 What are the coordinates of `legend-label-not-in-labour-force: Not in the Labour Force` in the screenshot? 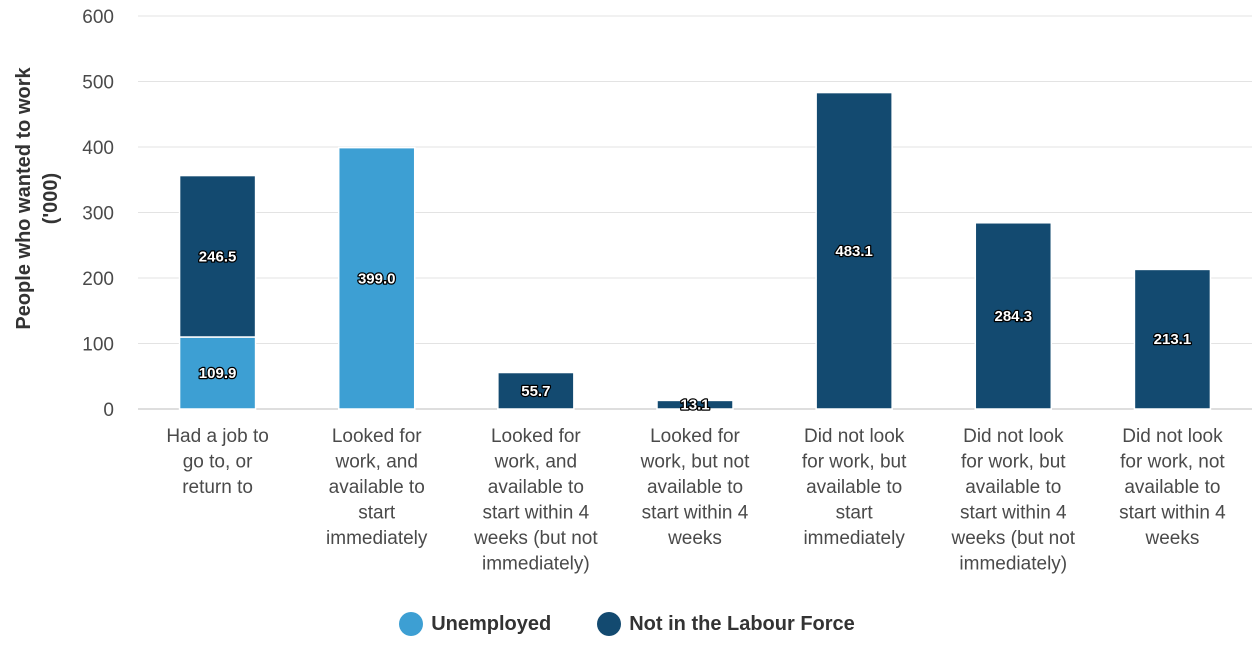 It's located at (742, 623).